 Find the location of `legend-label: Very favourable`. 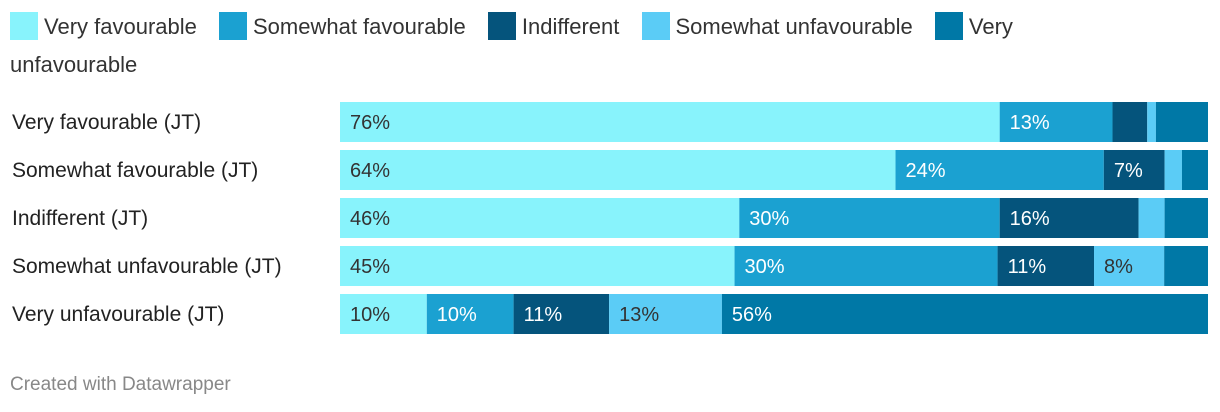

legend-label: Very favourable is located at coordinates (120, 26).